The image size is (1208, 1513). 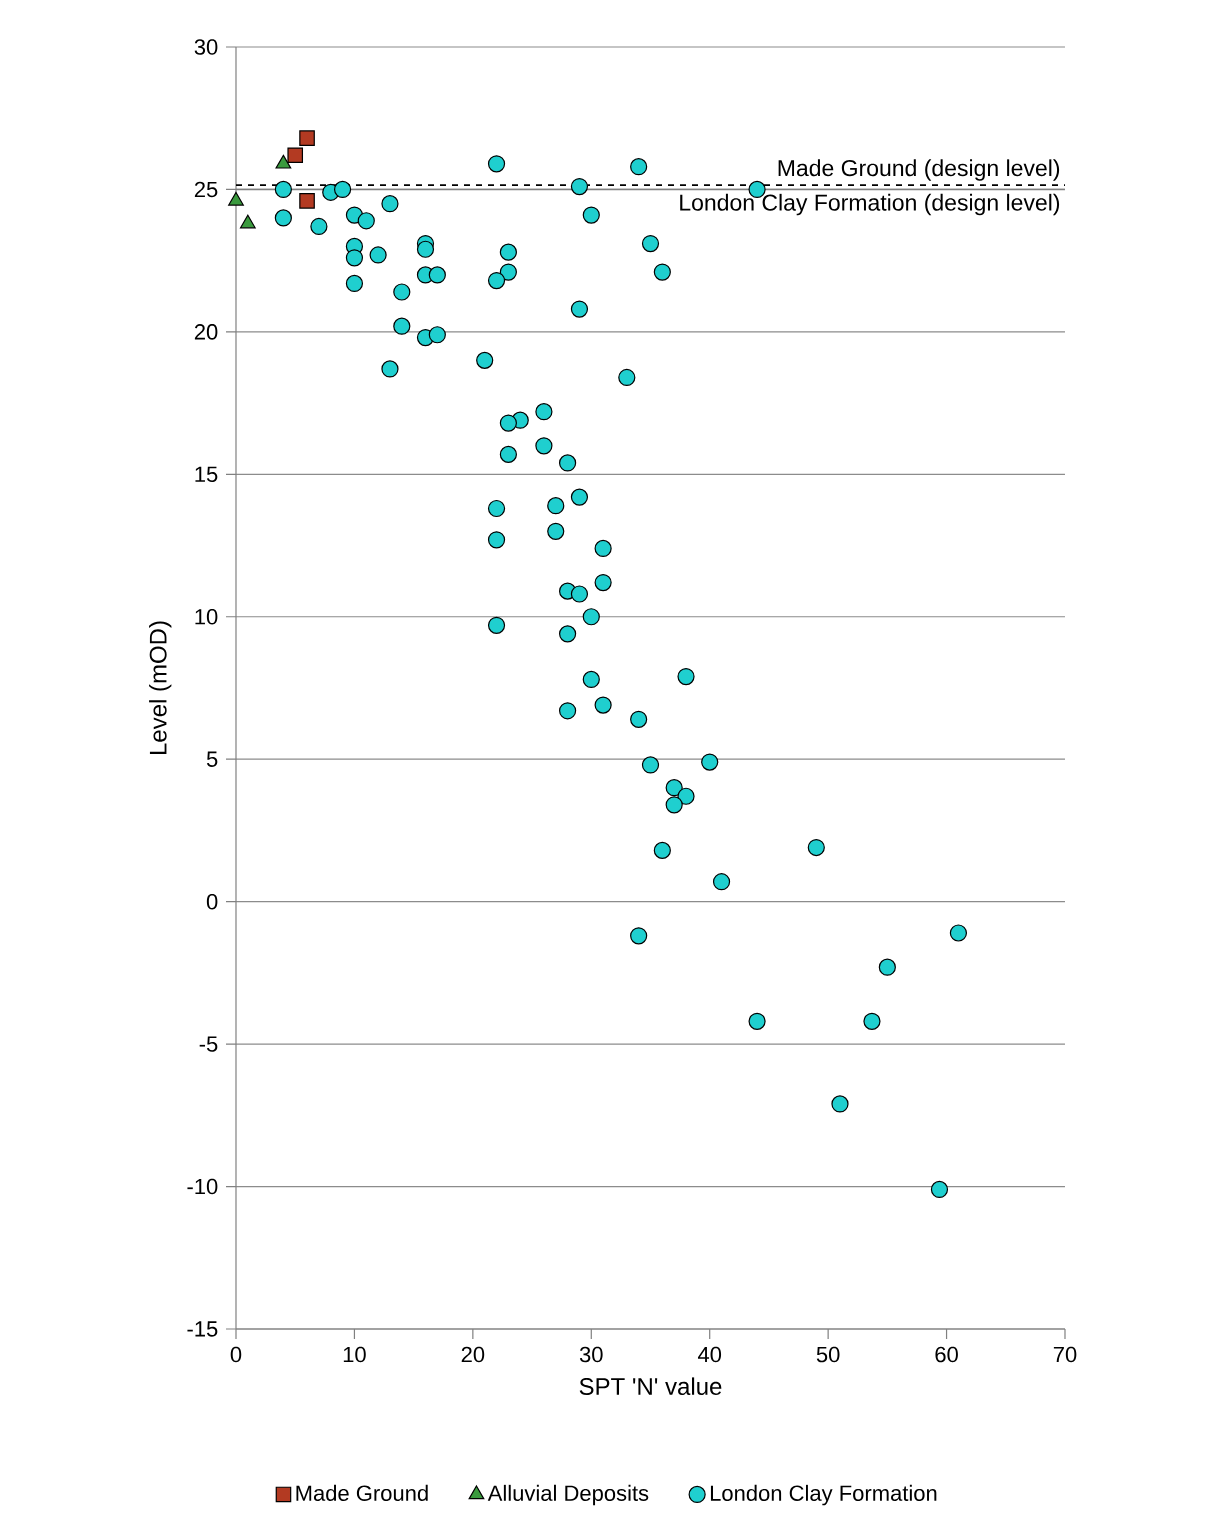 I want to click on y-tick-label: -5, so click(x=208, y=1044).